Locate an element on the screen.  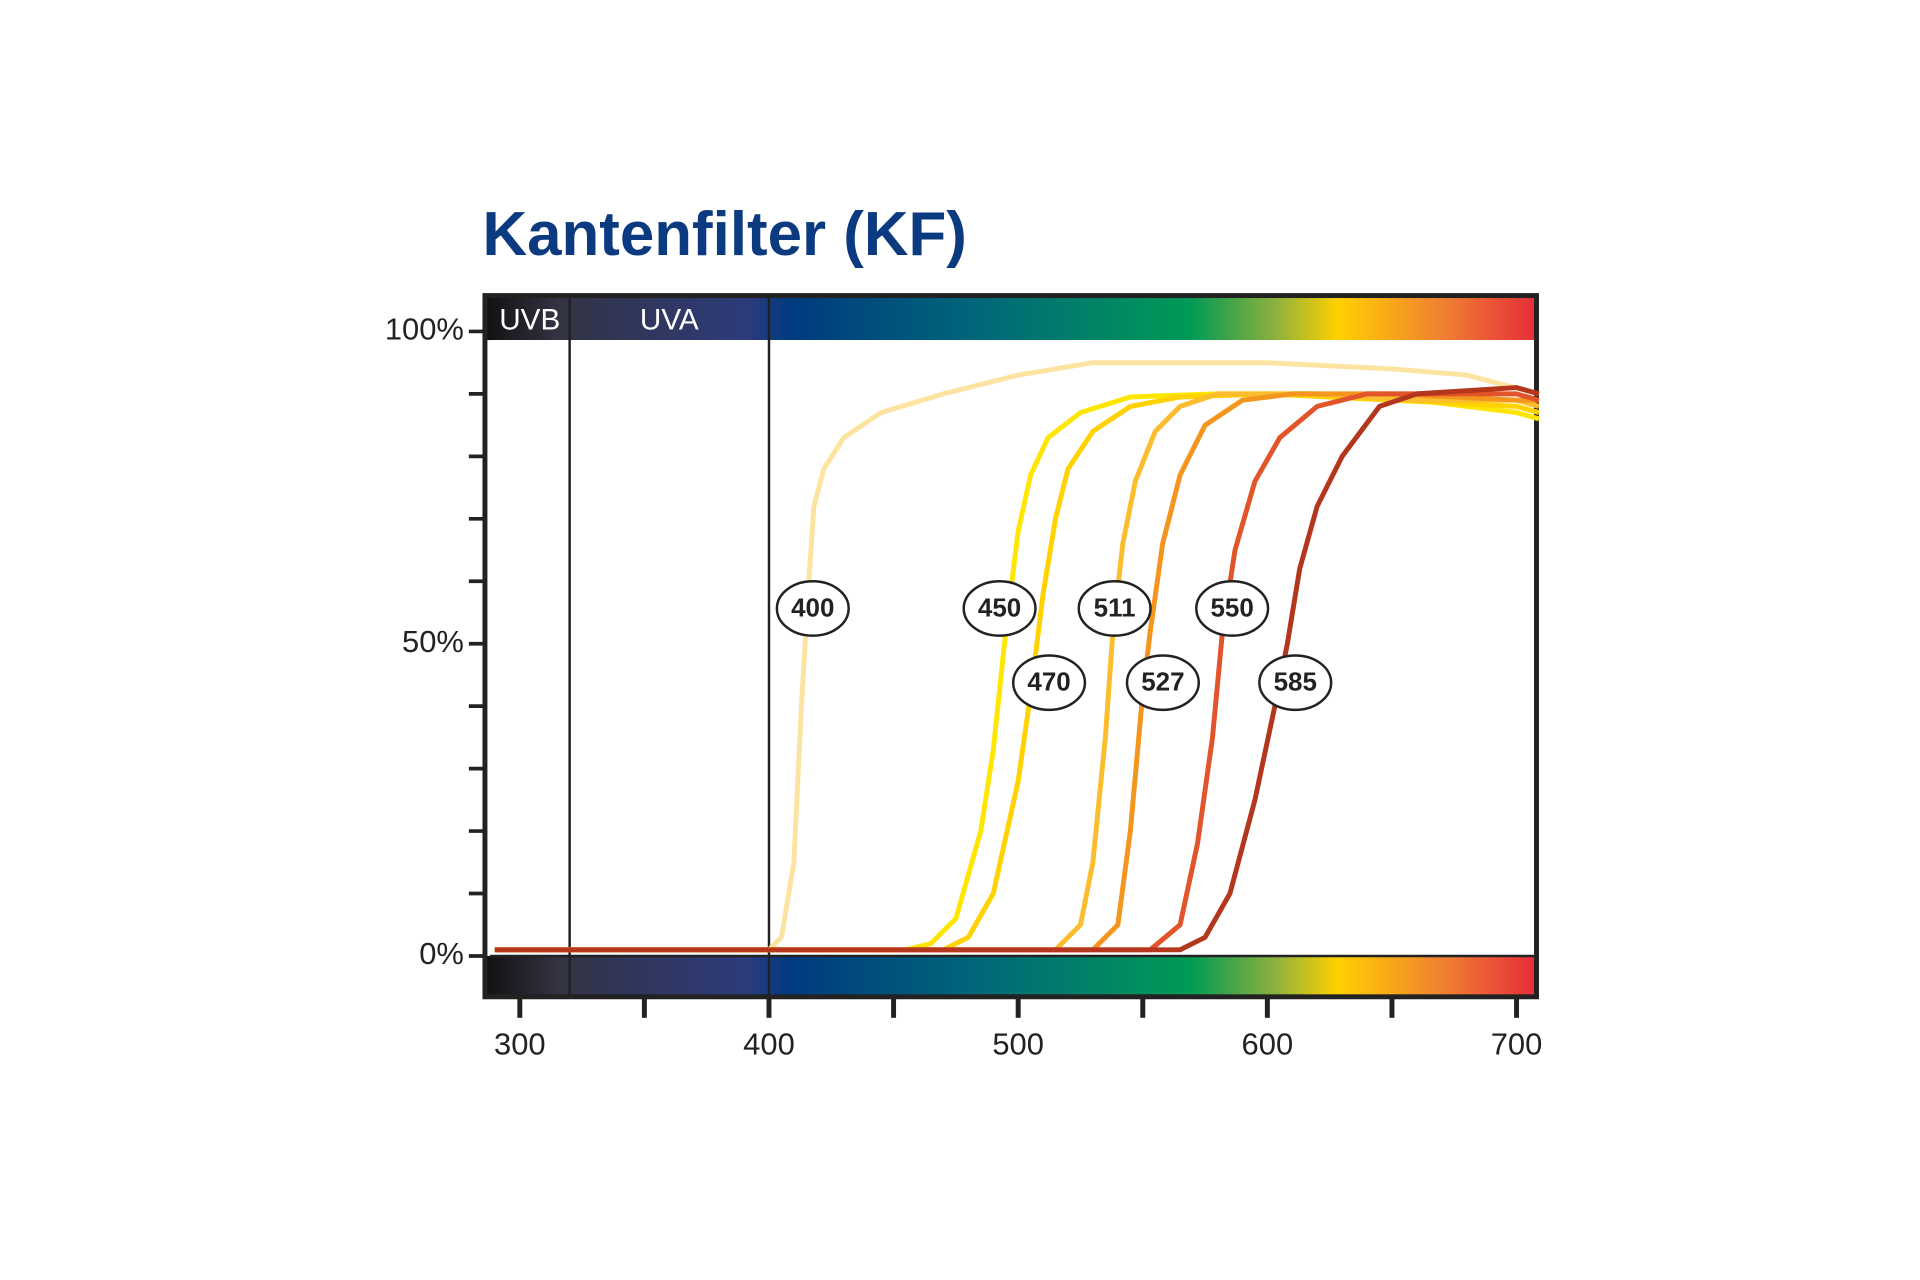
band-label: UVA is located at coordinates (669, 319).